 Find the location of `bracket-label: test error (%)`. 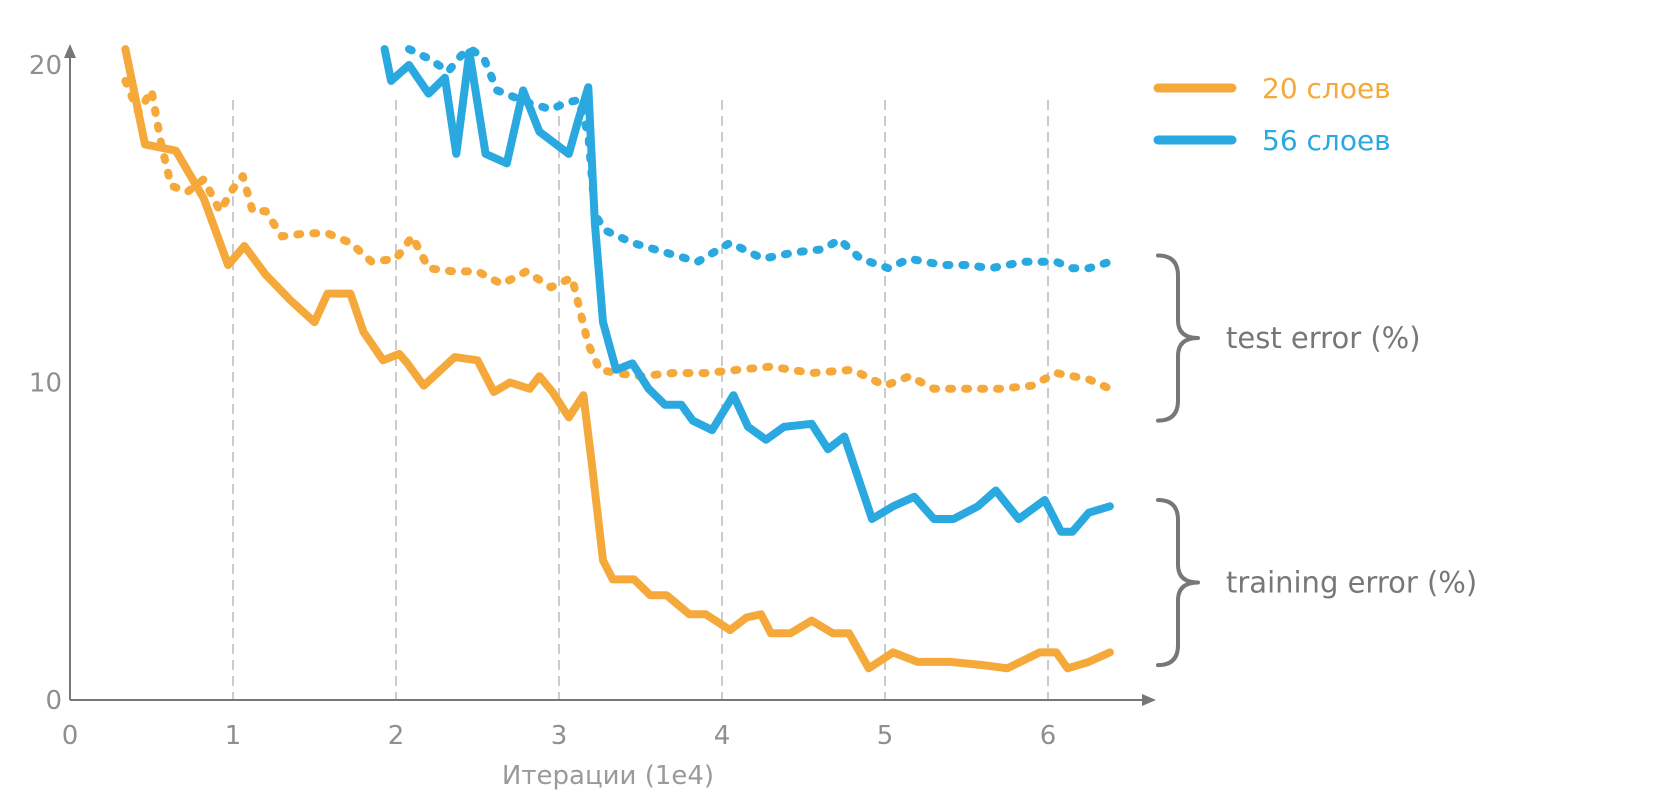

bracket-label: test error (%) is located at coordinates (1323, 338).